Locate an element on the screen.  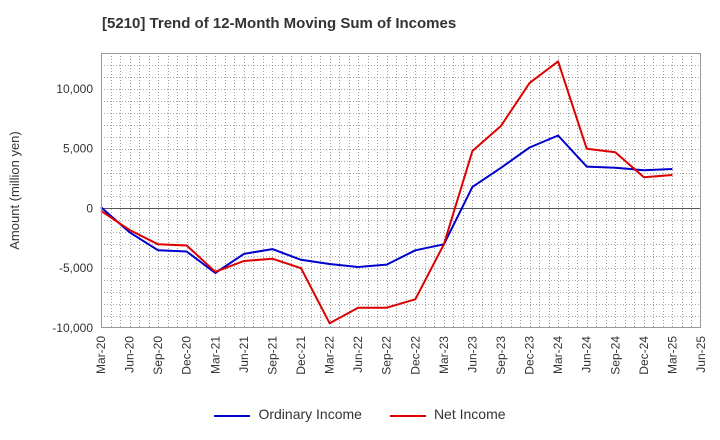
x-tick-label: Jun-21 is located at coordinates (244, 354).